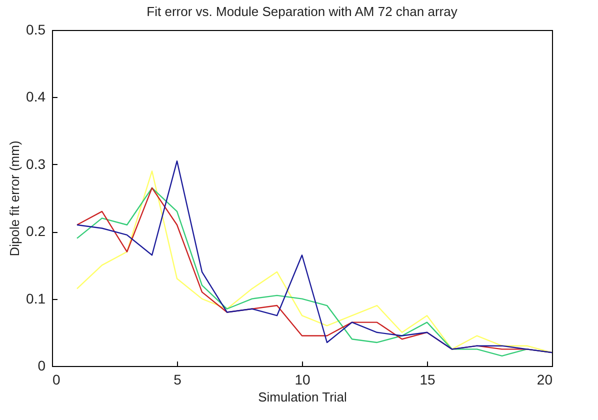 The height and width of the screenshot is (420, 598). Describe the element at coordinates (36, 164) in the screenshot. I see `y-tick-label: 0.3` at that location.